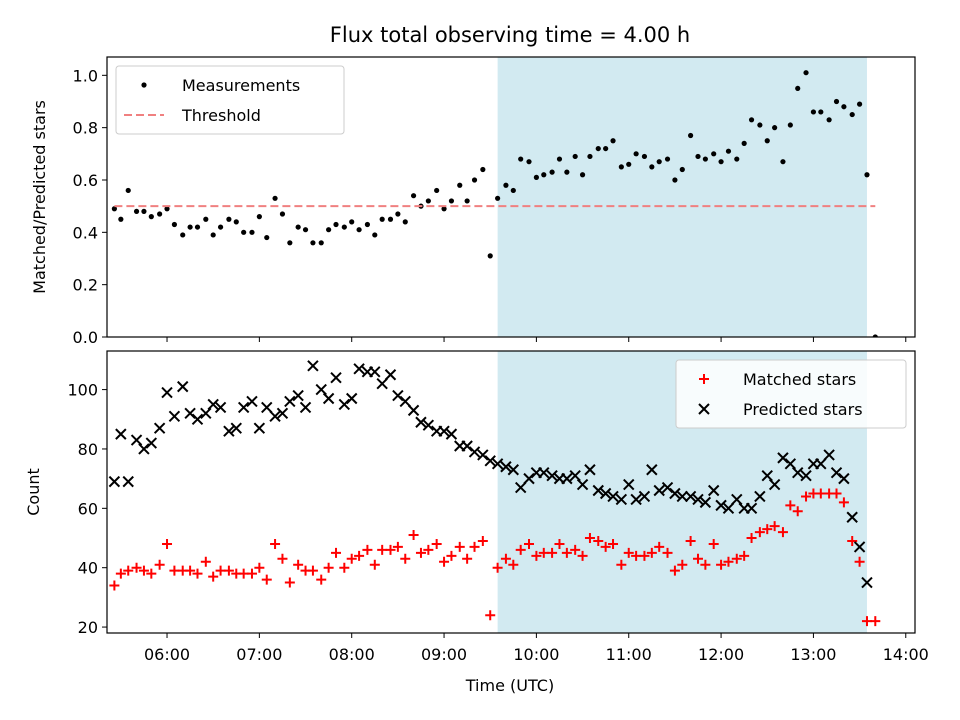 This screenshot has width=960, height=720. What do you see at coordinates (241, 85) in the screenshot?
I see `legend-label: Measurements` at bounding box center [241, 85].